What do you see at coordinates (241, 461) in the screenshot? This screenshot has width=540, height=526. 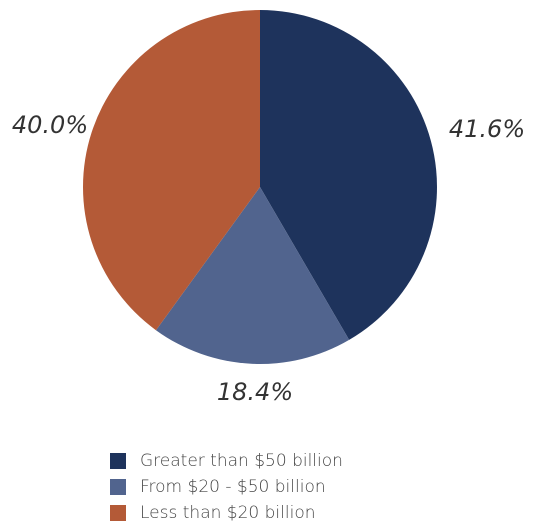 I see `legend-label: Greater than $50 billion` at bounding box center [241, 461].